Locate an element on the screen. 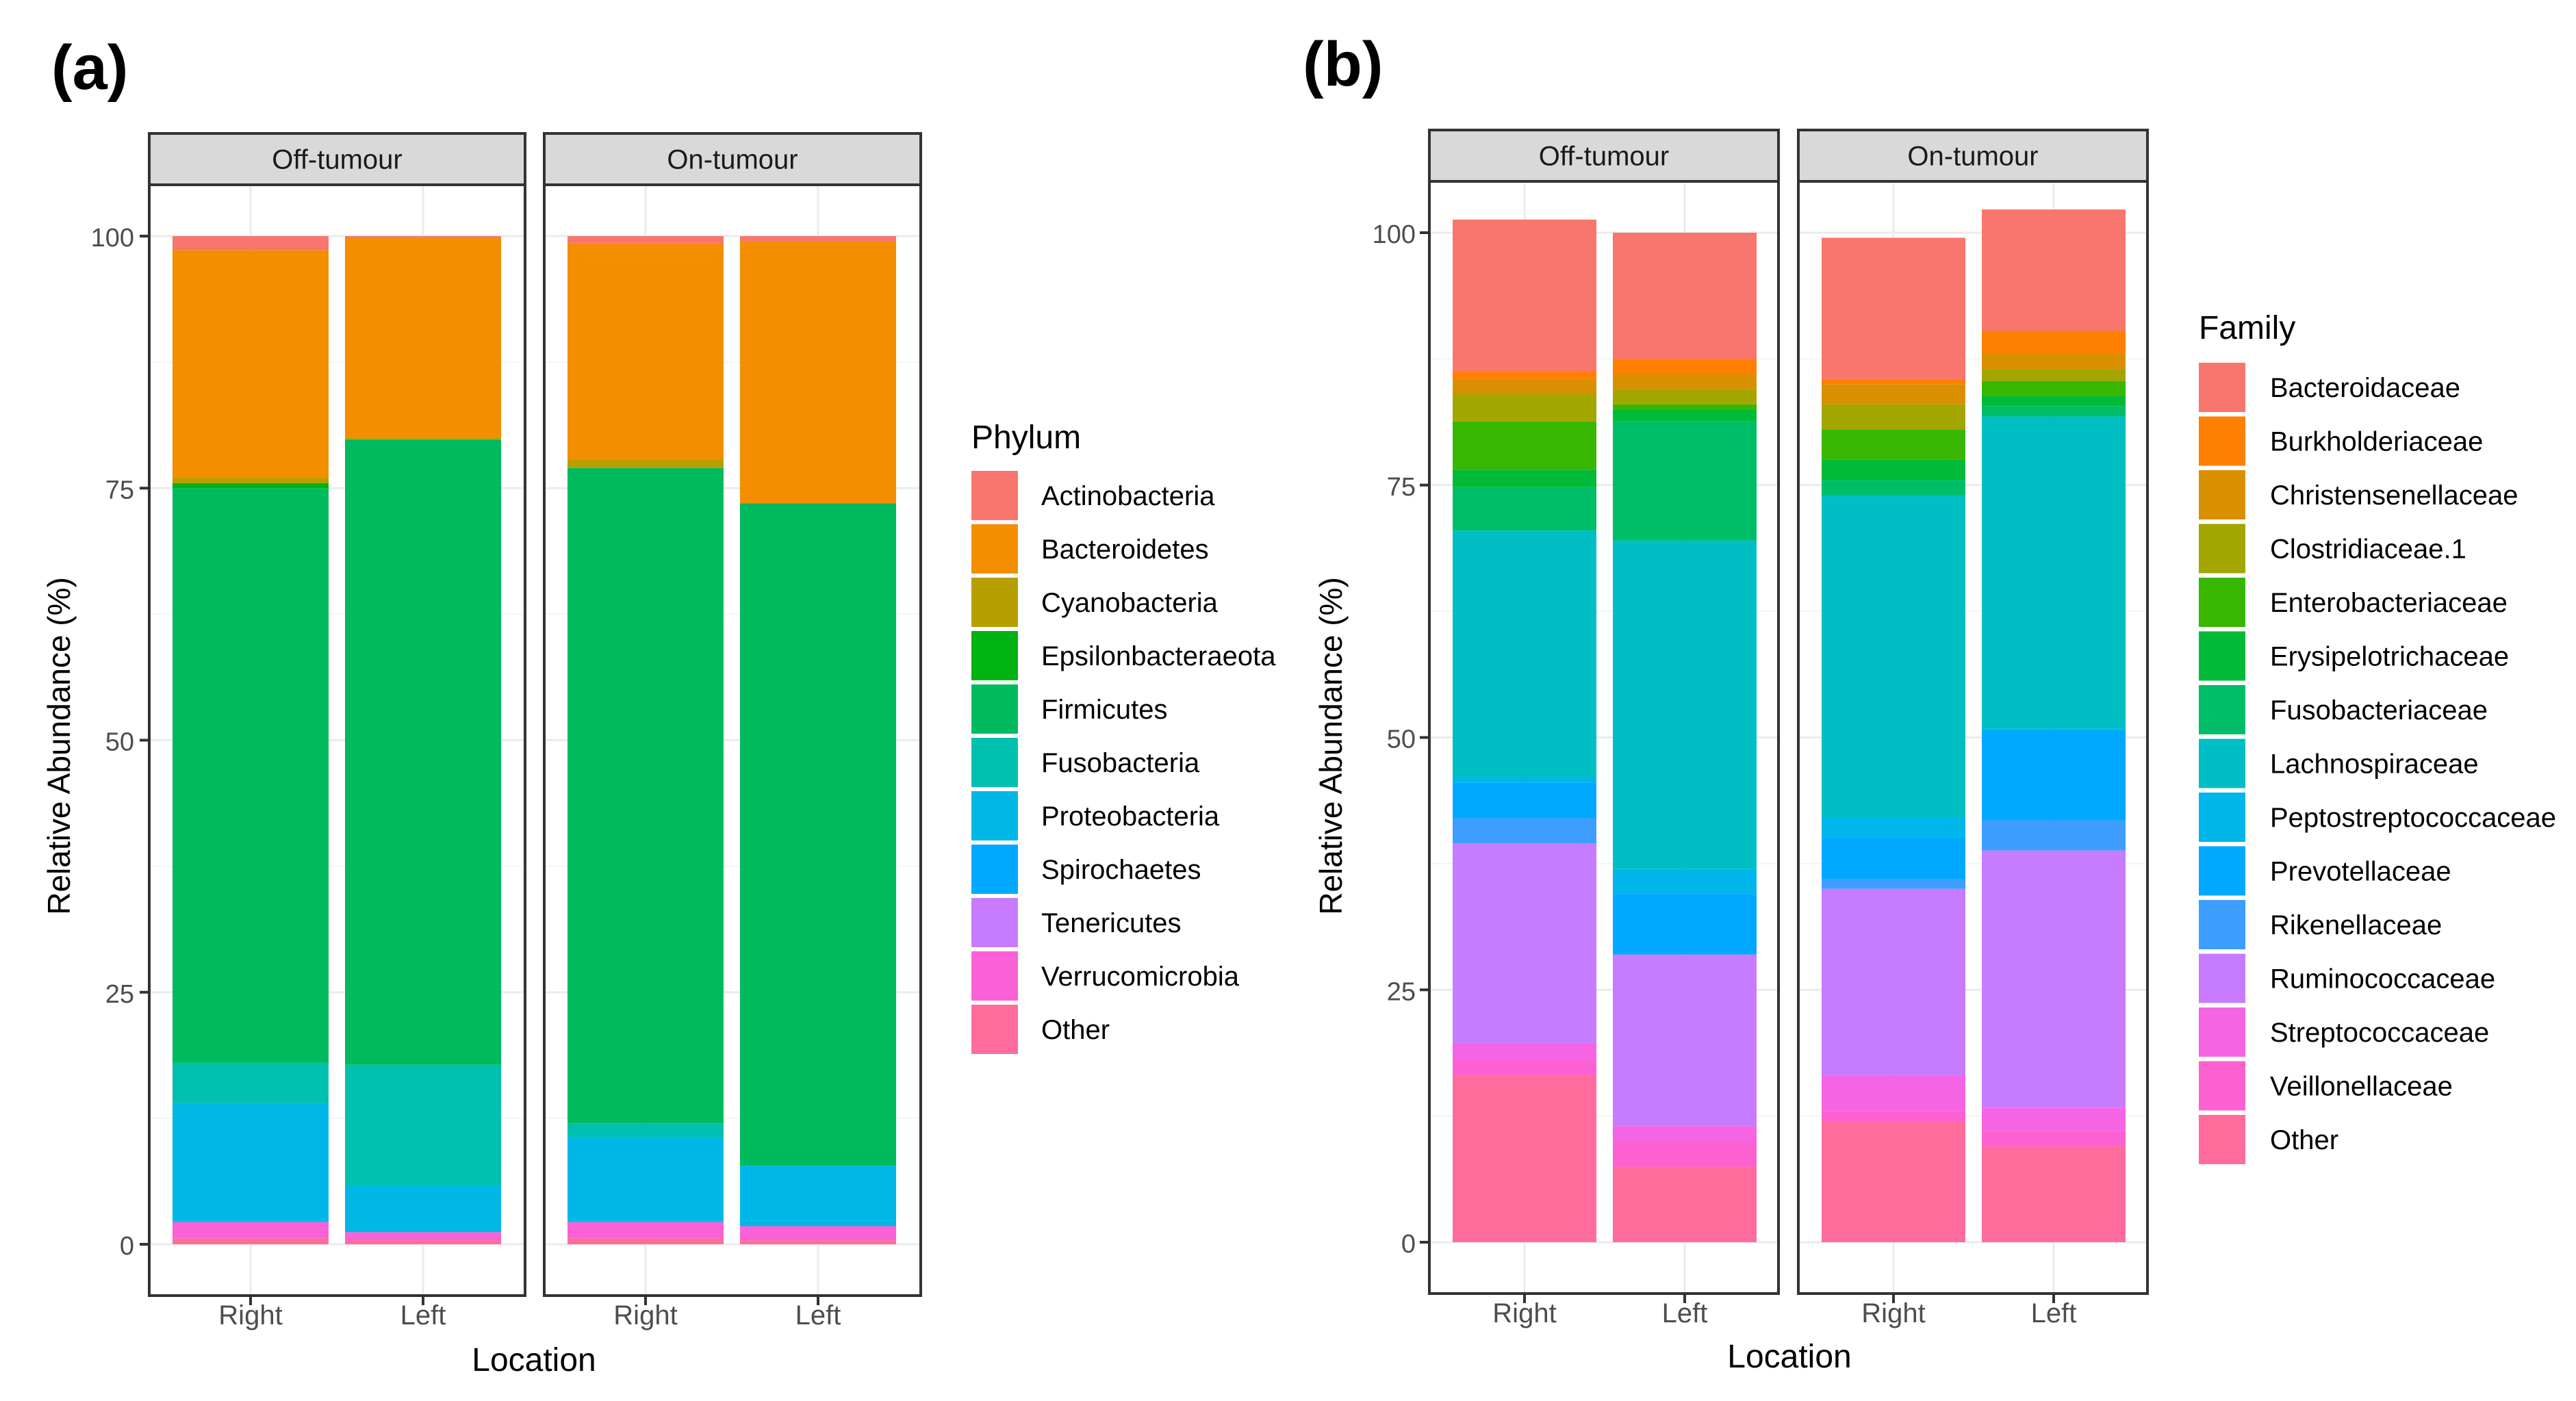 The image size is (2576, 1401). legend-label: Proteobacteria is located at coordinates (1130, 816).